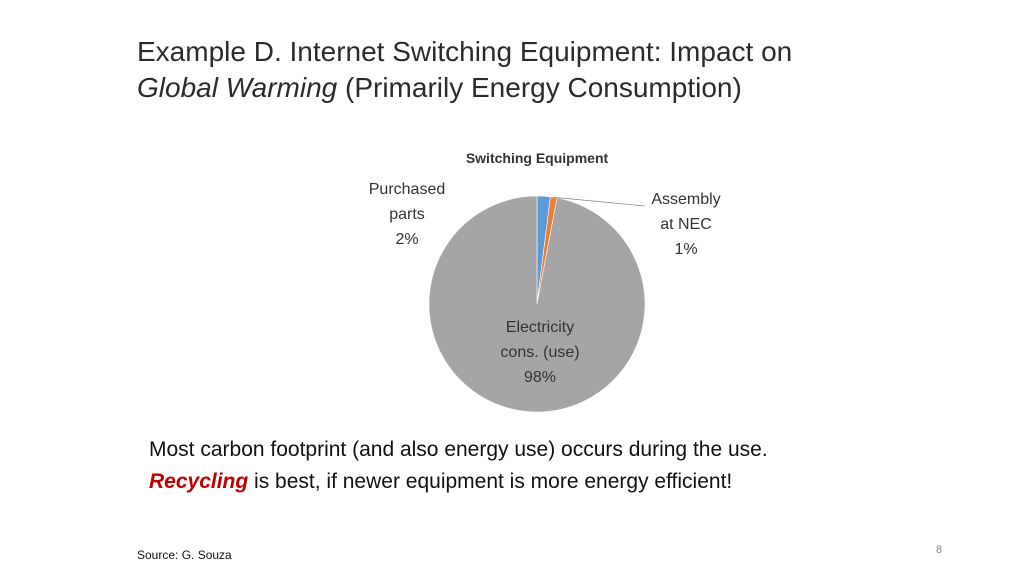  I want to click on slice-label-3: Electricity cons. (use) 98%, so click(539, 352).